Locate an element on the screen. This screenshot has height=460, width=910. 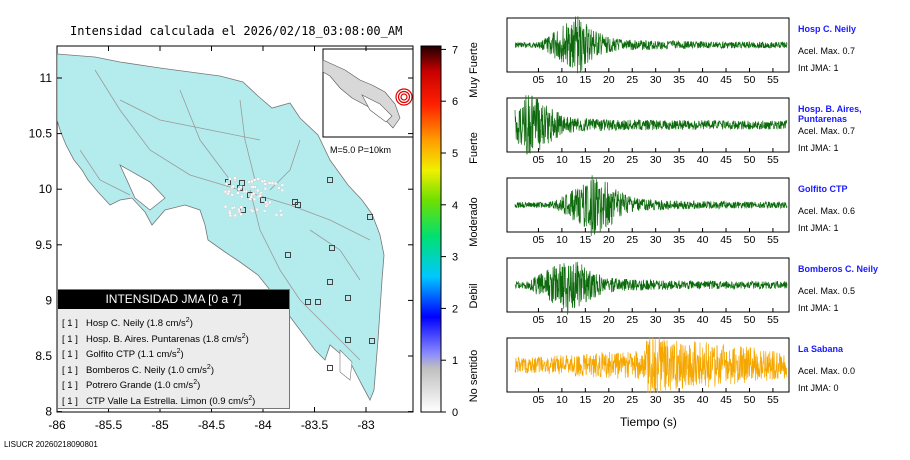
legend-item-text: Hosp C. Neily (1.8 cm/s is located at coordinates (136, 324).